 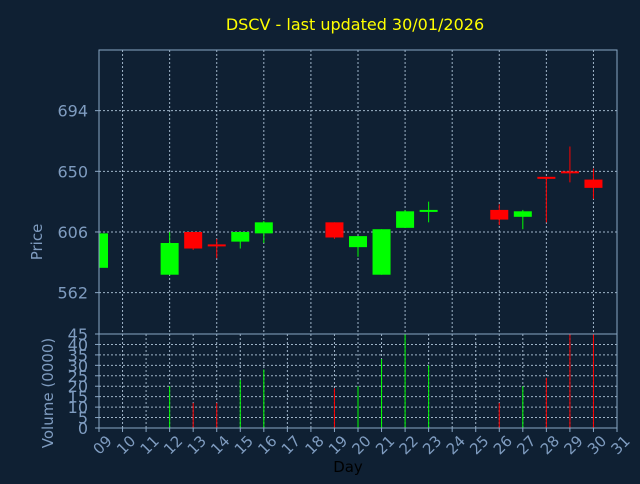 I want to click on volume-tick-label: 10, so click(x=78, y=407).